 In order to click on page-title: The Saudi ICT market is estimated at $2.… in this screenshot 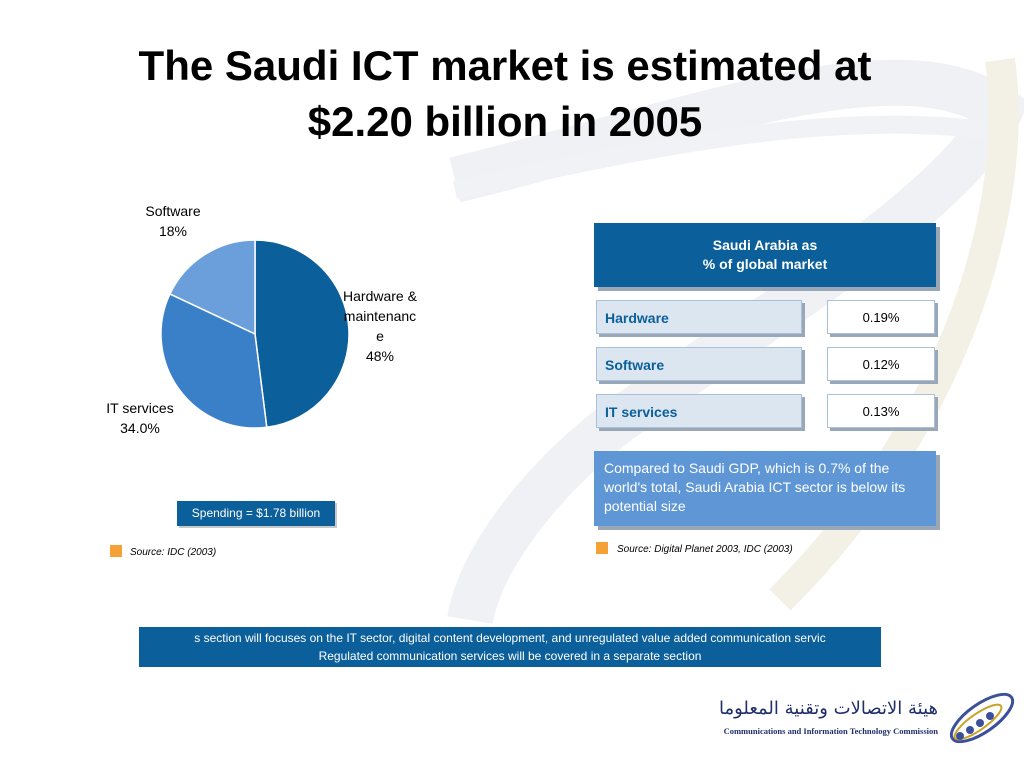, I will do `click(505, 94)`.